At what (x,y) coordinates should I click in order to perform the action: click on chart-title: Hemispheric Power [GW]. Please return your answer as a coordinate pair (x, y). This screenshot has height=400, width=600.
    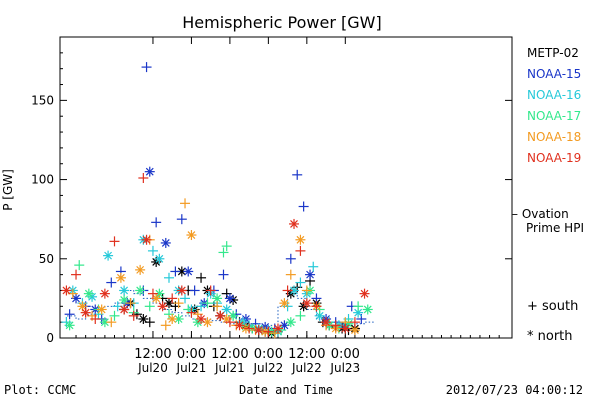
    Looking at the image, I should click on (281, 22).